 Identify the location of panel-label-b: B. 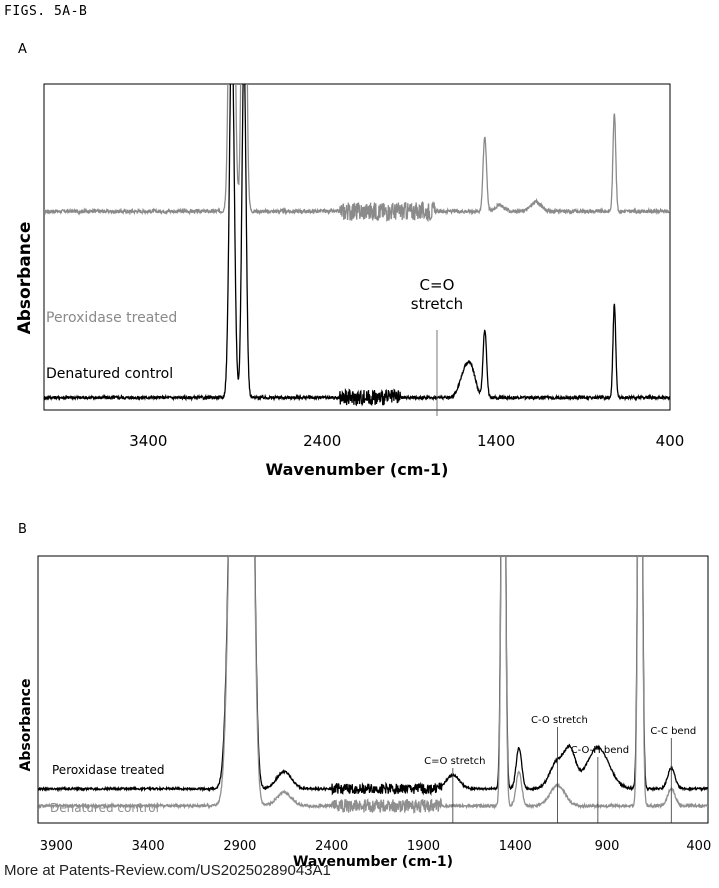
(22, 529).